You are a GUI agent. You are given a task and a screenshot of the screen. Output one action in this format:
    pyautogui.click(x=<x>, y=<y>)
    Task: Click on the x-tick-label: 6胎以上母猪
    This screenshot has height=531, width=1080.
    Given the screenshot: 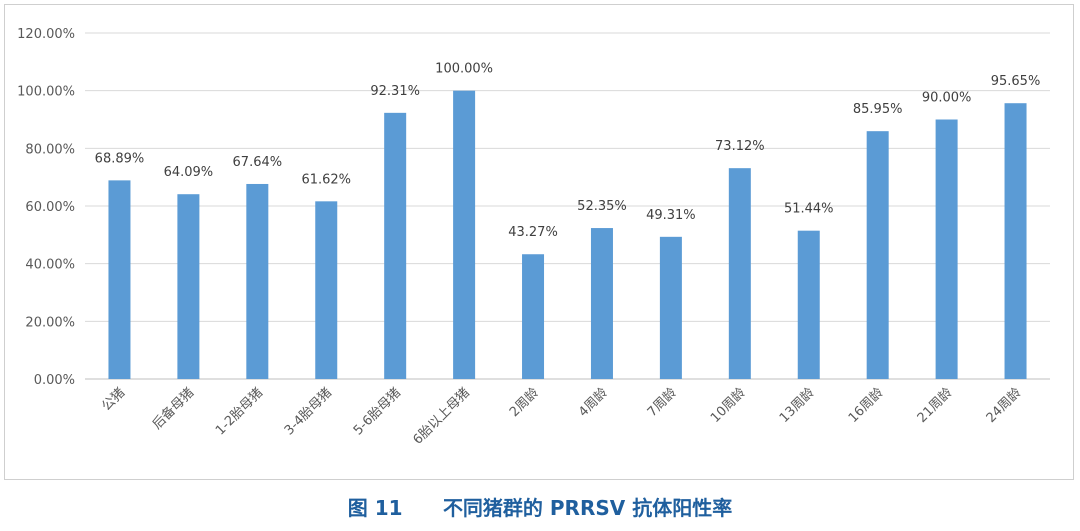 What is the action you would take?
    pyautogui.click(x=442, y=416)
    